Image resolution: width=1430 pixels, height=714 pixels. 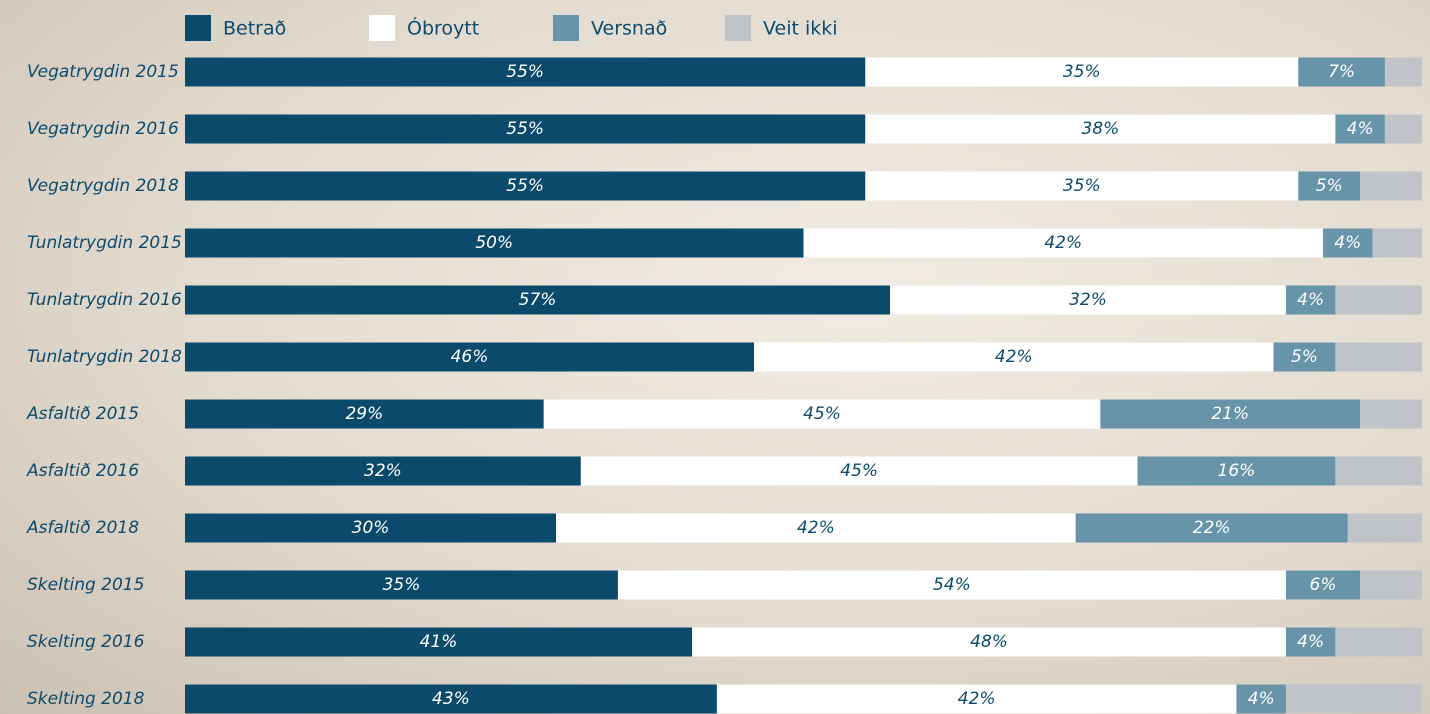 I want to click on data-label: 7%, so click(x=1341, y=72).